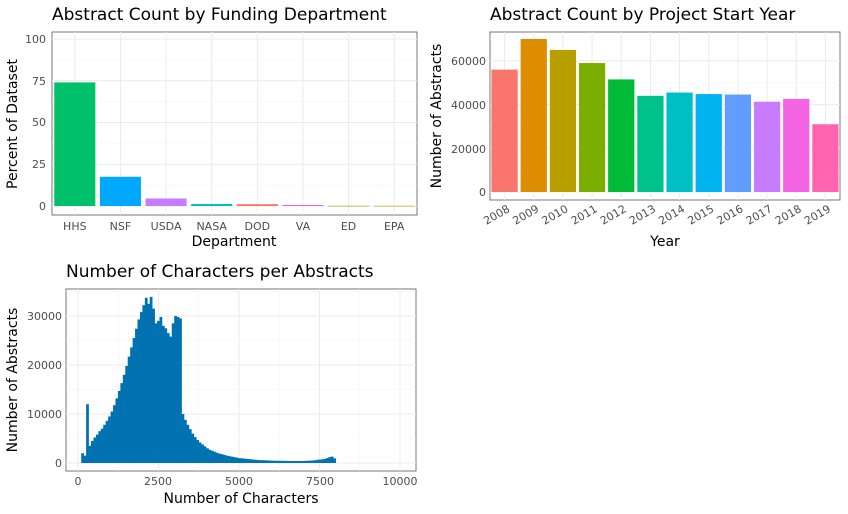 This screenshot has width=848, height=514. Describe the element at coordinates (39, 81) in the screenshot. I see `dept-ytick-75: 75` at that location.